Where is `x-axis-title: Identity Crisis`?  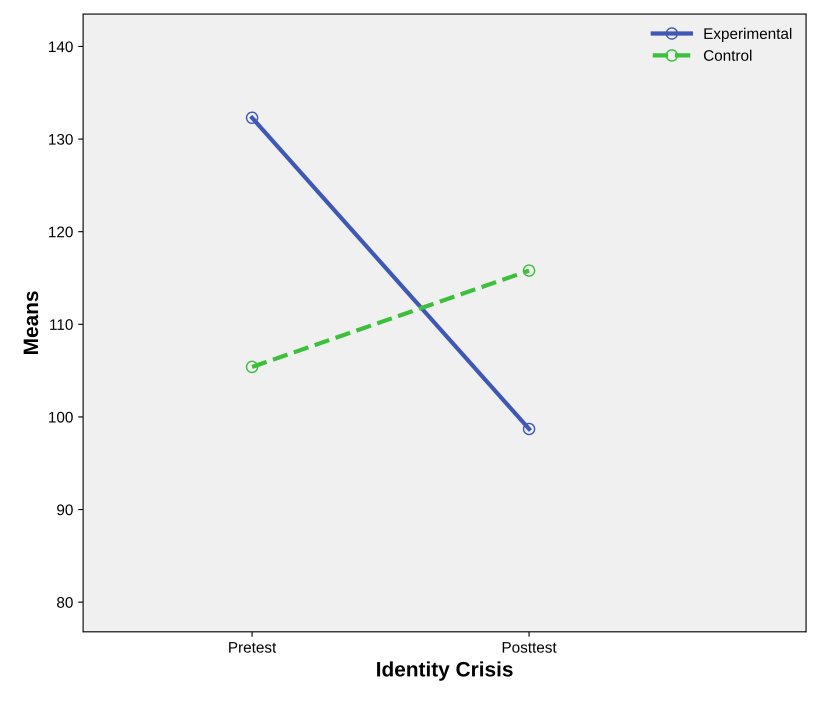 x-axis-title: Identity Crisis is located at coordinates (445, 671).